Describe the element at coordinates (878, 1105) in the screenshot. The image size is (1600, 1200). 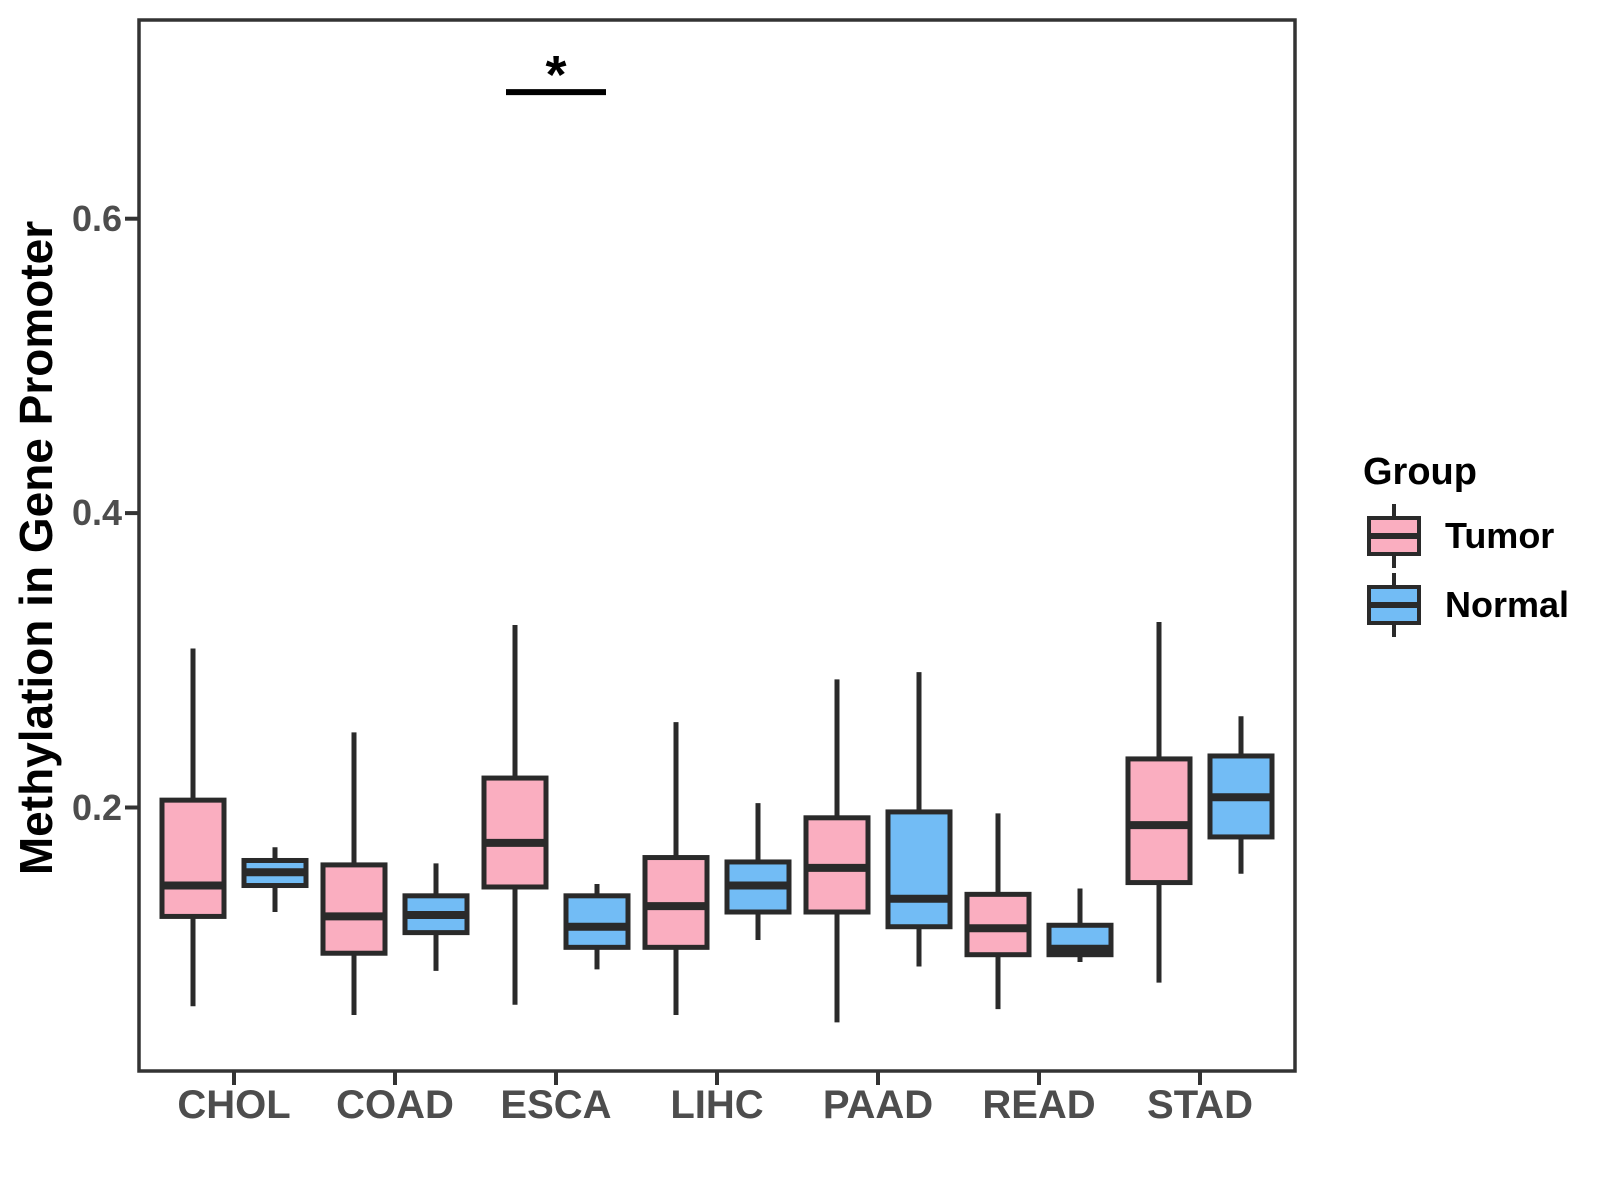
I see `x-tick-label-paad: PAAD` at that location.